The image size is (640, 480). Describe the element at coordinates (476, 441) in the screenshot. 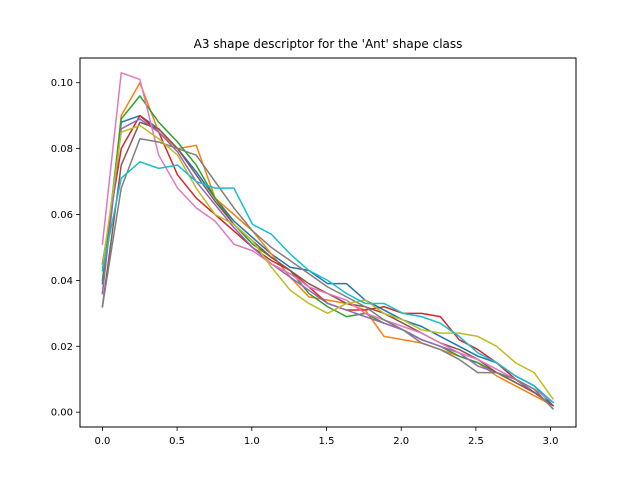

I see `x-tick-label: 2.5` at that location.